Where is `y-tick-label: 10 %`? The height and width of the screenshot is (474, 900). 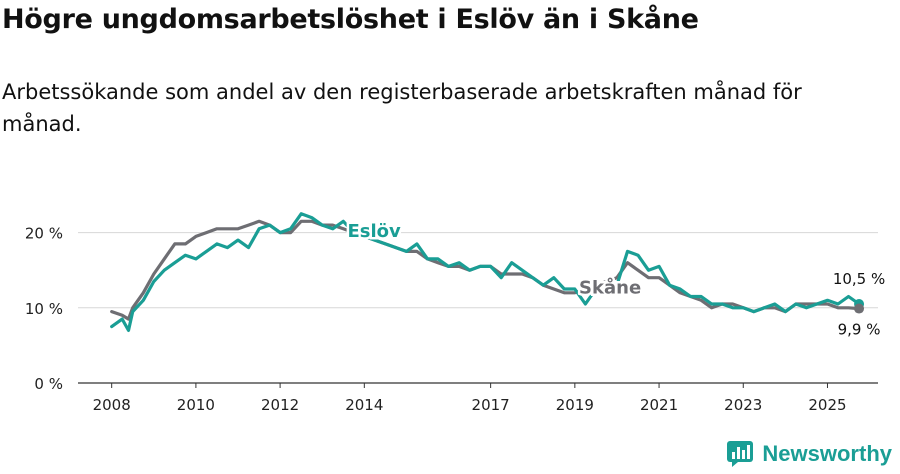
y-tick-label: 10 % is located at coordinates (44, 309).